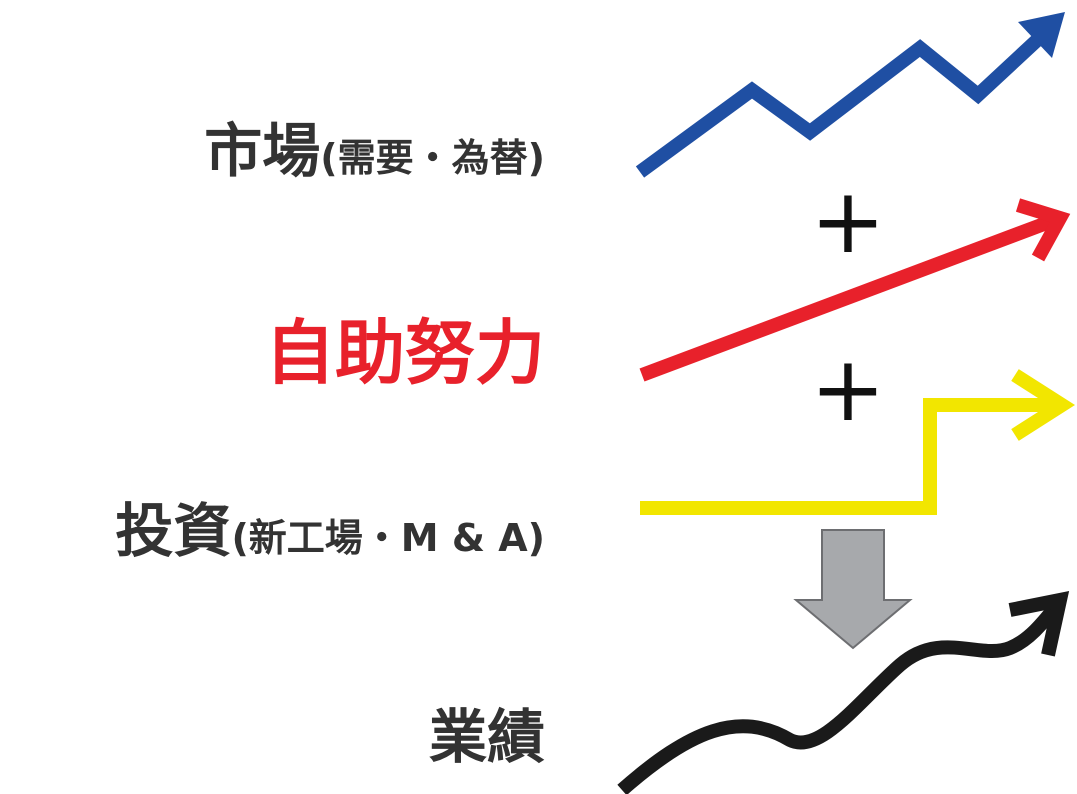 This screenshot has width=1077, height=794. What do you see at coordinates (847, 389) in the screenshot?
I see `plus-sign-2: +` at bounding box center [847, 389].